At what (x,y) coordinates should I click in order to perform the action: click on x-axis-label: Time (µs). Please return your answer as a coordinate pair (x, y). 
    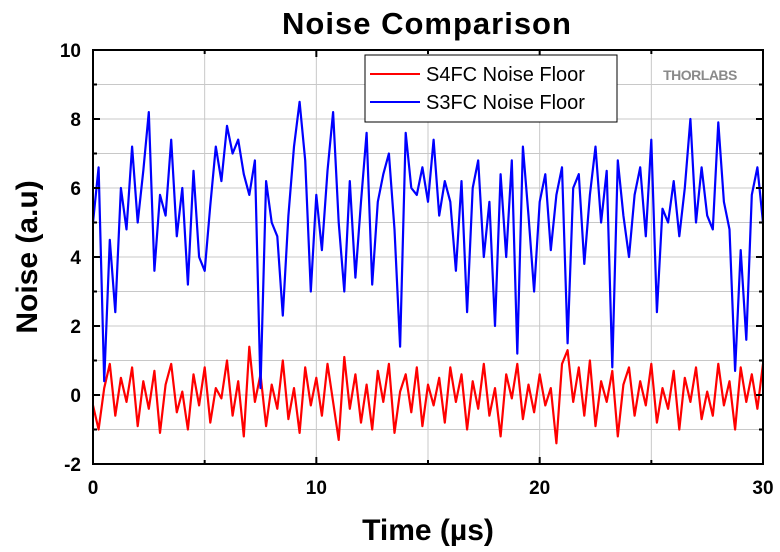
    Looking at the image, I should click on (428, 530).